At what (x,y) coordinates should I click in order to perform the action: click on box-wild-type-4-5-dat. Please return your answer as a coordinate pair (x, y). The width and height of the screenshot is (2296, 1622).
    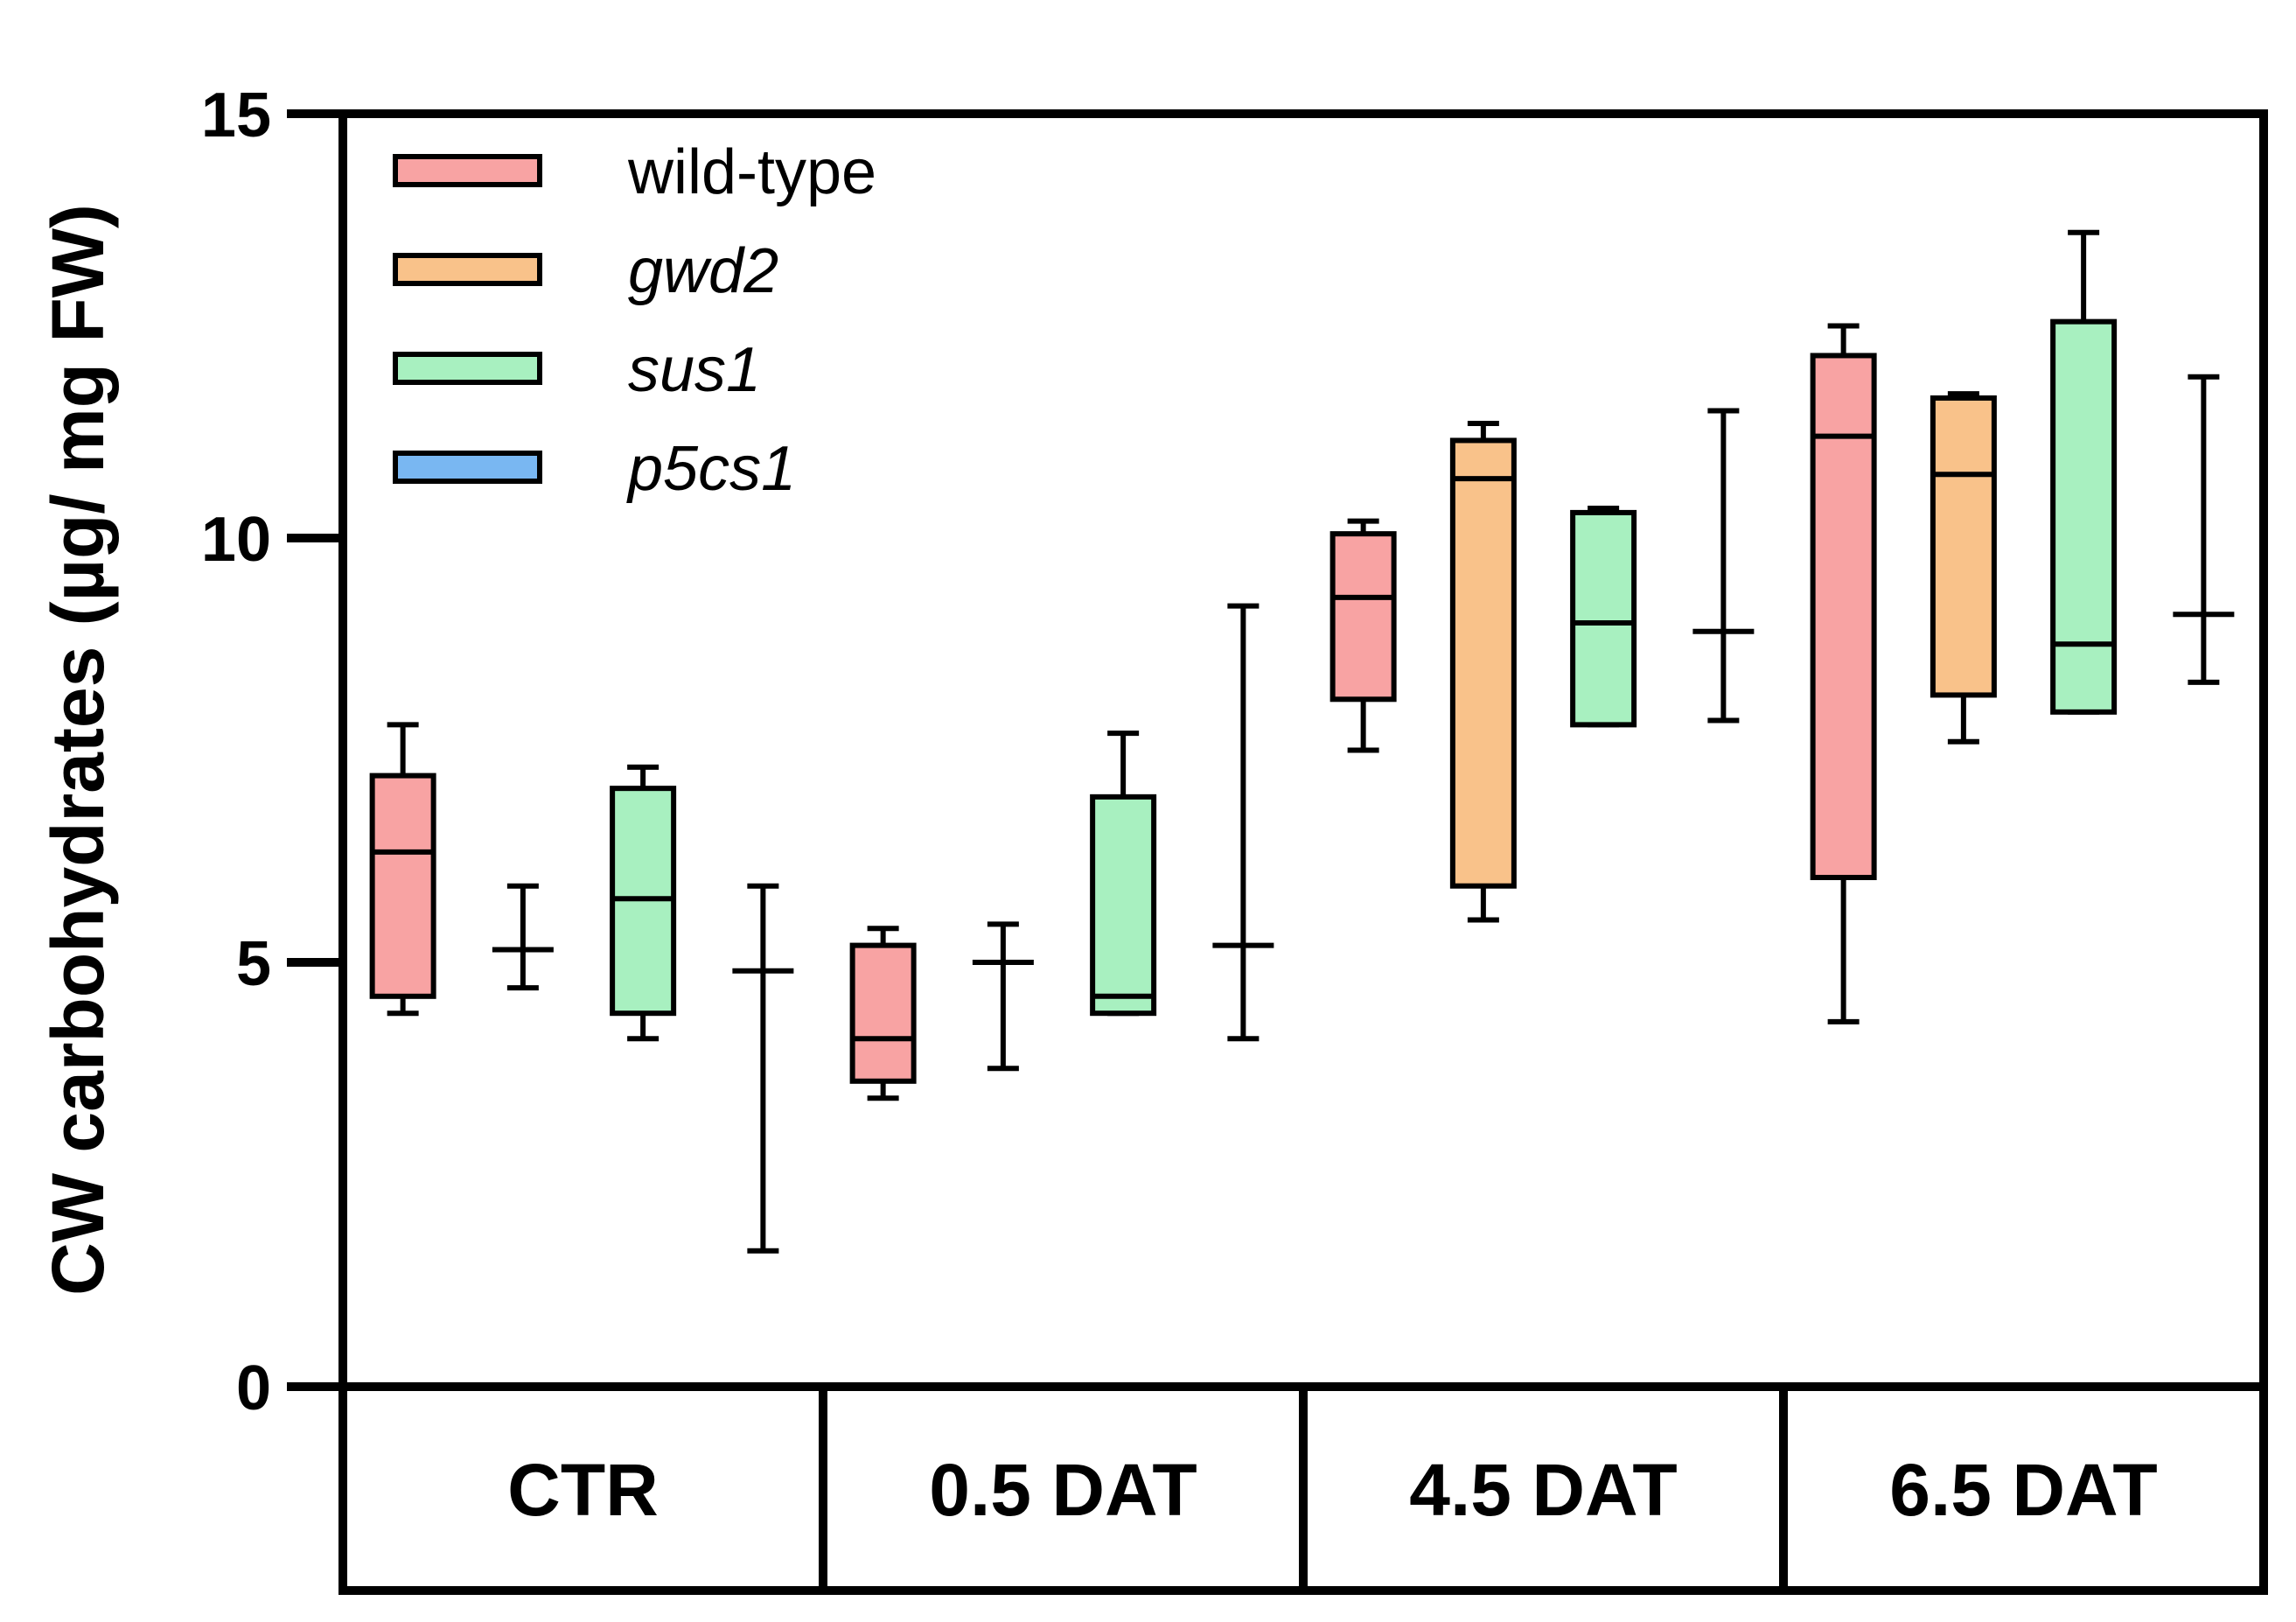
    Looking at the image, I should click on (1363, 635).